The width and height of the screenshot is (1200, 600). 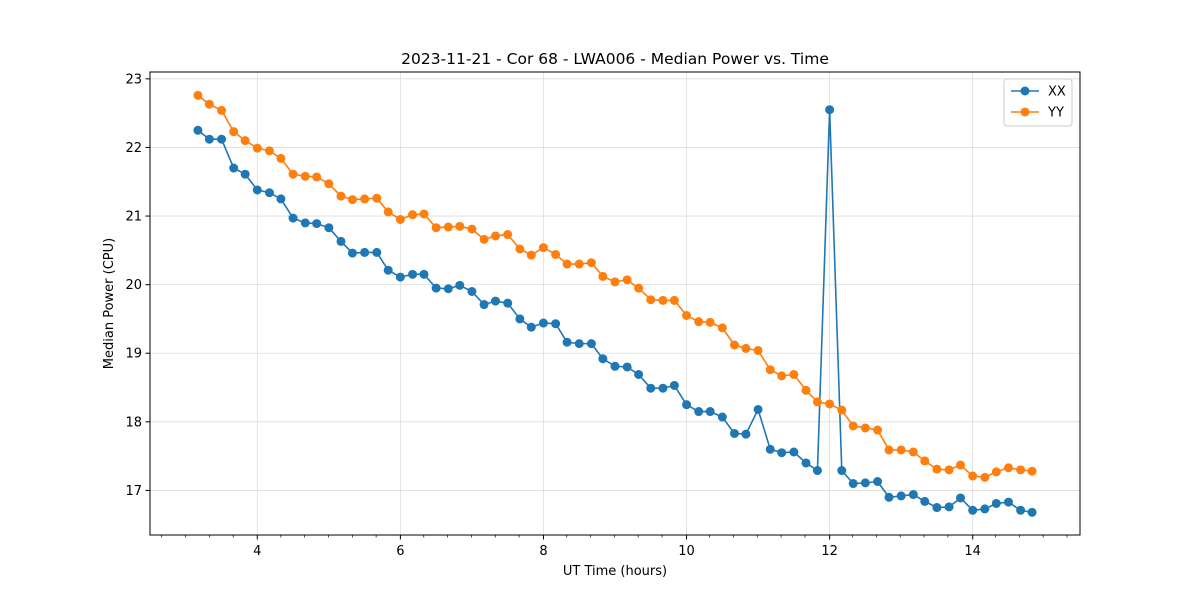 I want to click on y-tick-label: 19, so click(x=133, y=354).